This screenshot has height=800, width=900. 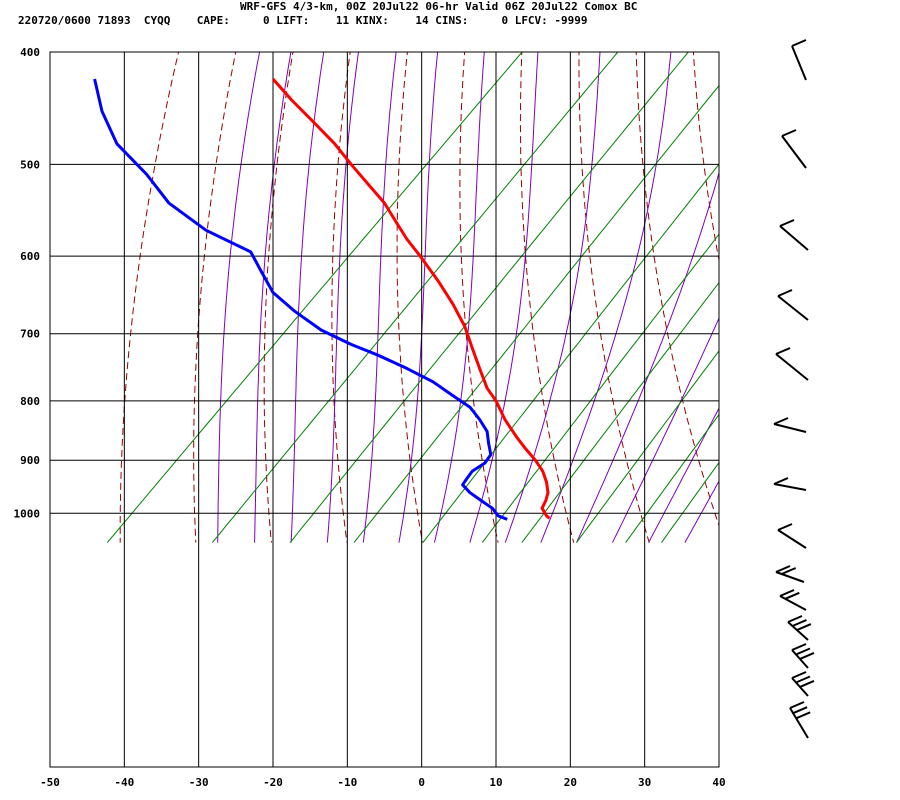 I want to click on x-tick-label: 40, so click(x=718, y=782).